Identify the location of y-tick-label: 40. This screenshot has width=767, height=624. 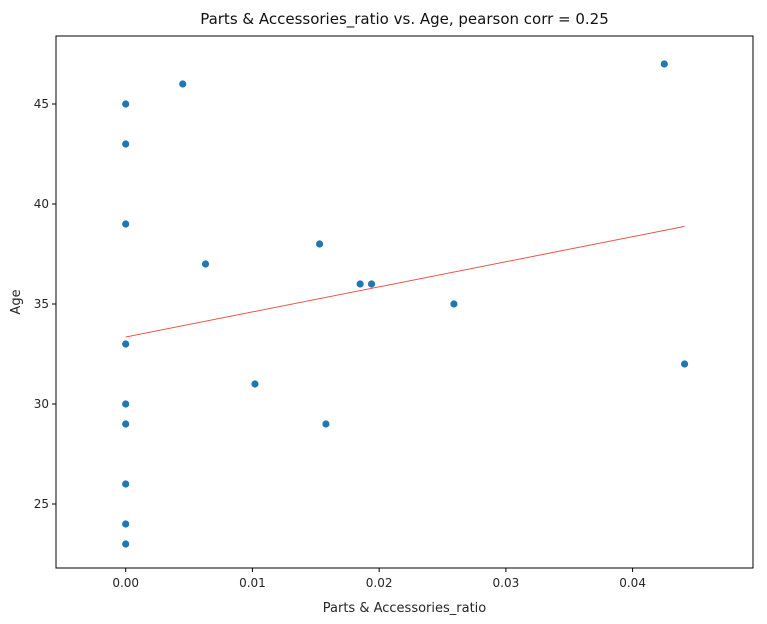
(41, 204).